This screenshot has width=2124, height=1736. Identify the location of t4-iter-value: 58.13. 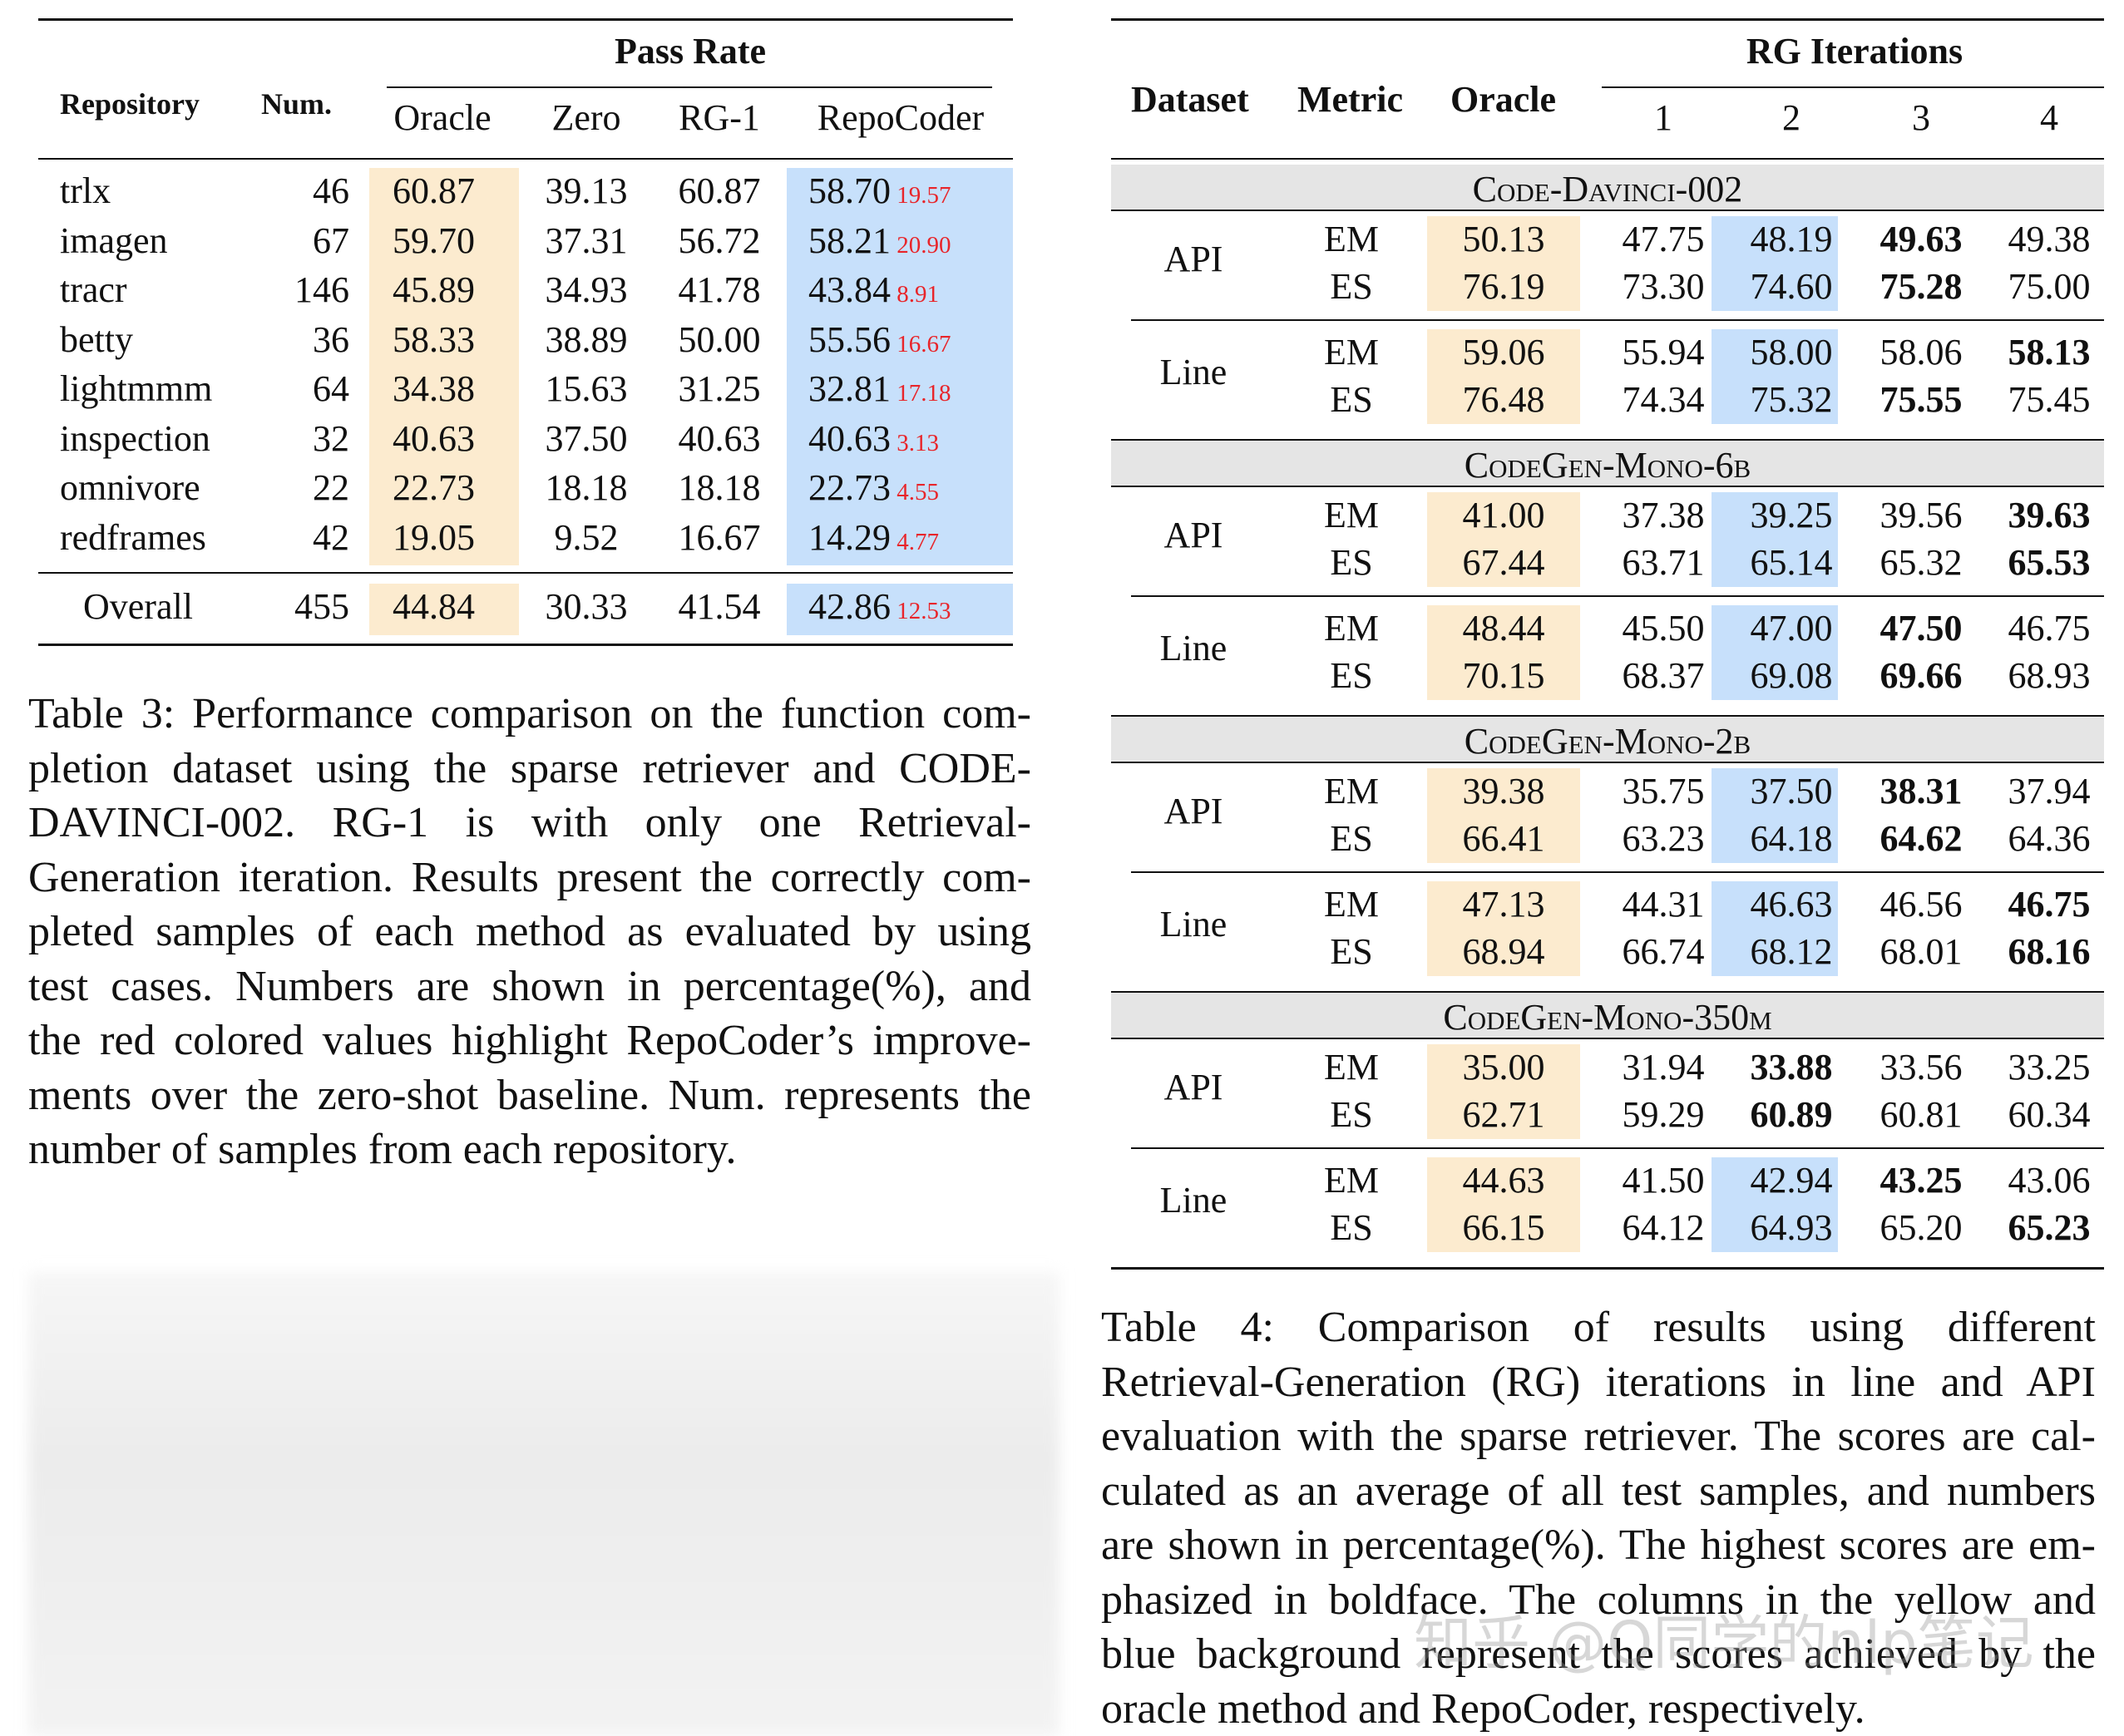
(2049, 352).